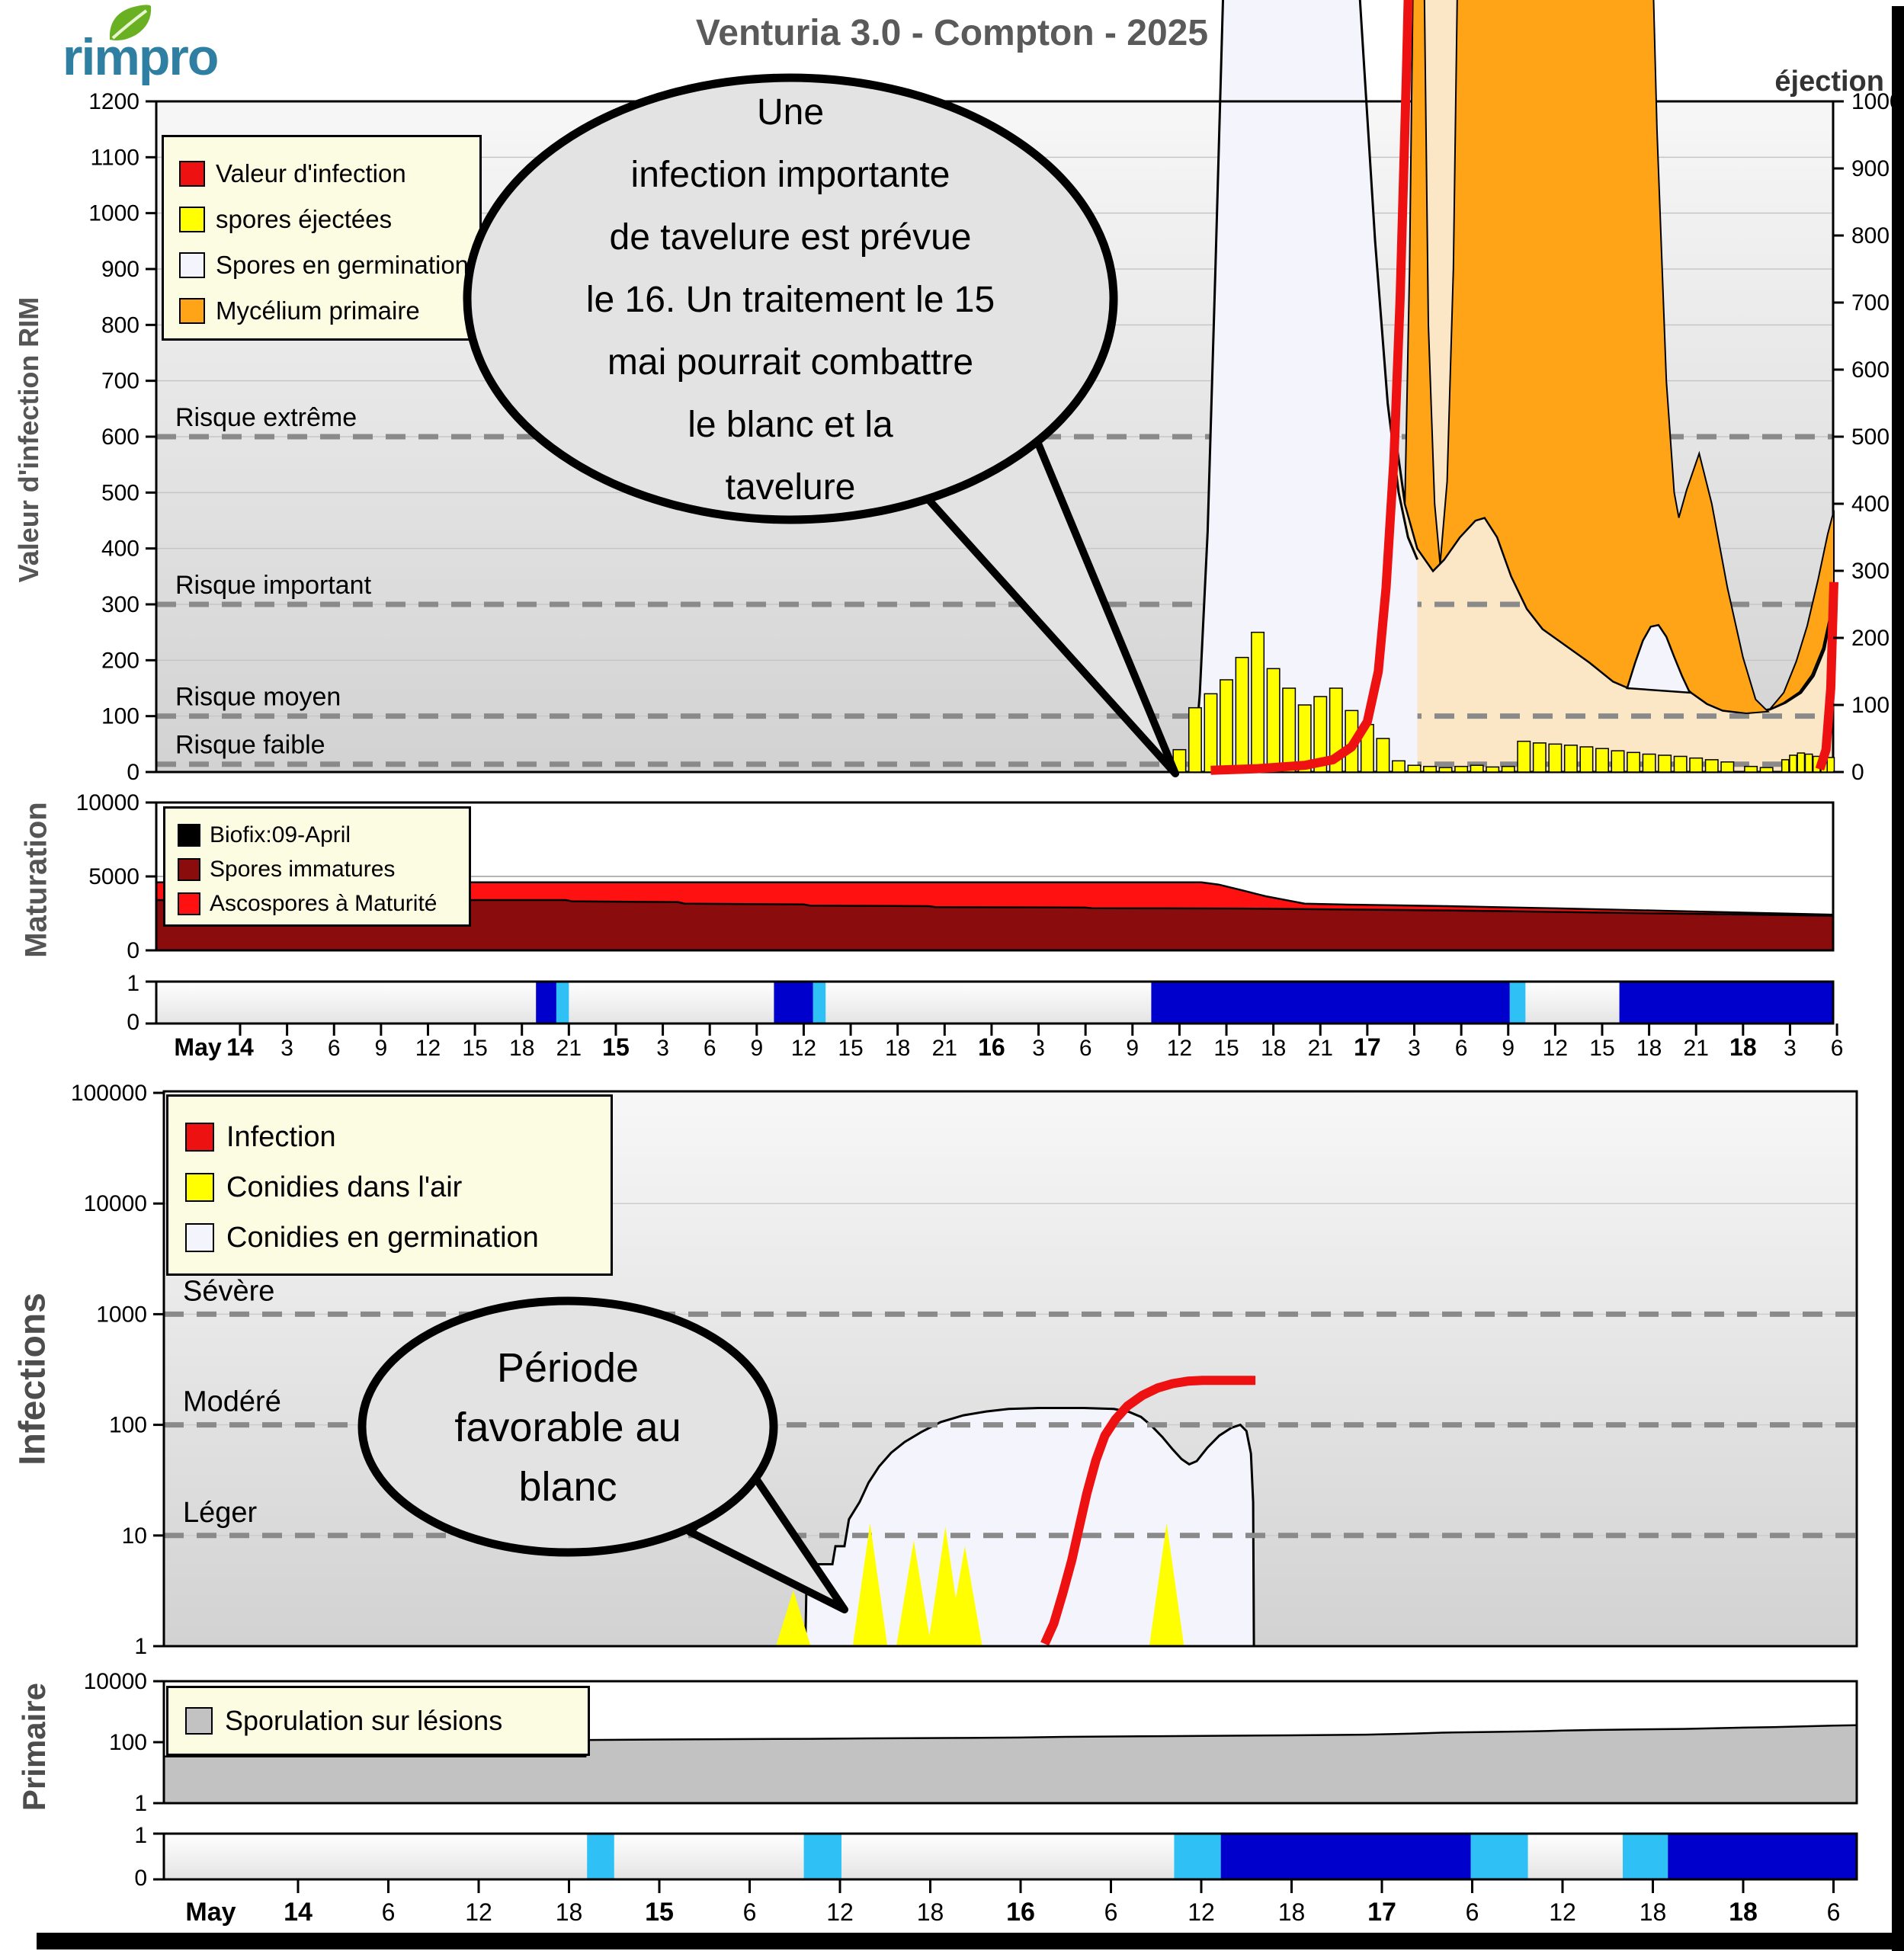 The height and width of the screenshot is (1951, 1904). What do you see at coordinates (1870, 168) in the screenshot?
I see `y2-tick-label: 900` at bounding box center [1870, 168].